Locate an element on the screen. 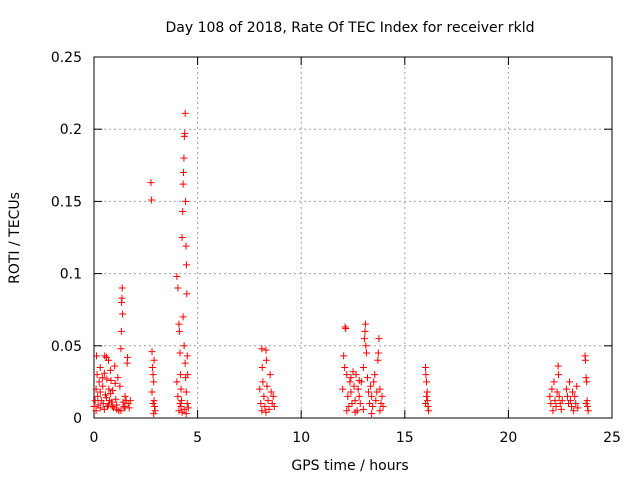 The height and width of the screenshot is (480, 640). y-tick-label: 0 is located at coordinates (77, 419).